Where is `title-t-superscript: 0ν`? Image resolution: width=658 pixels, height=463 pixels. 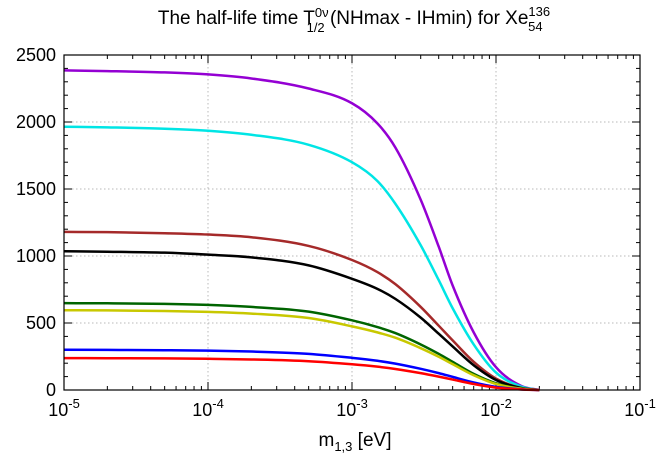
title-t-superscript: 0ν is located at coordinates (322, 12).